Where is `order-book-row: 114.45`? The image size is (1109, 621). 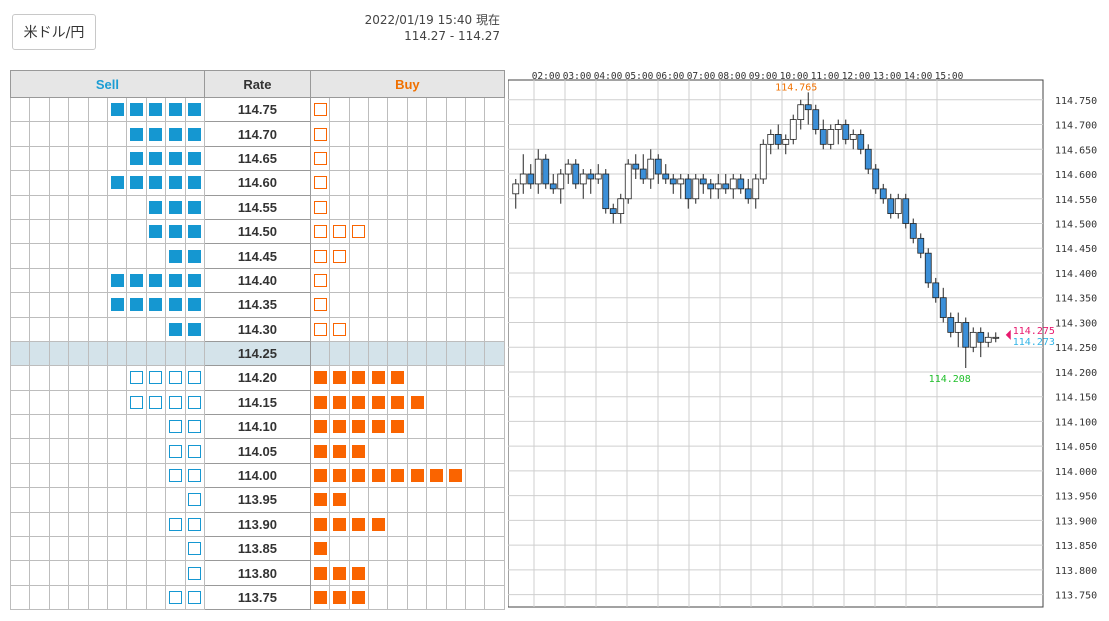
order-book-row: 114.45 is located at coordinates (257, 256).